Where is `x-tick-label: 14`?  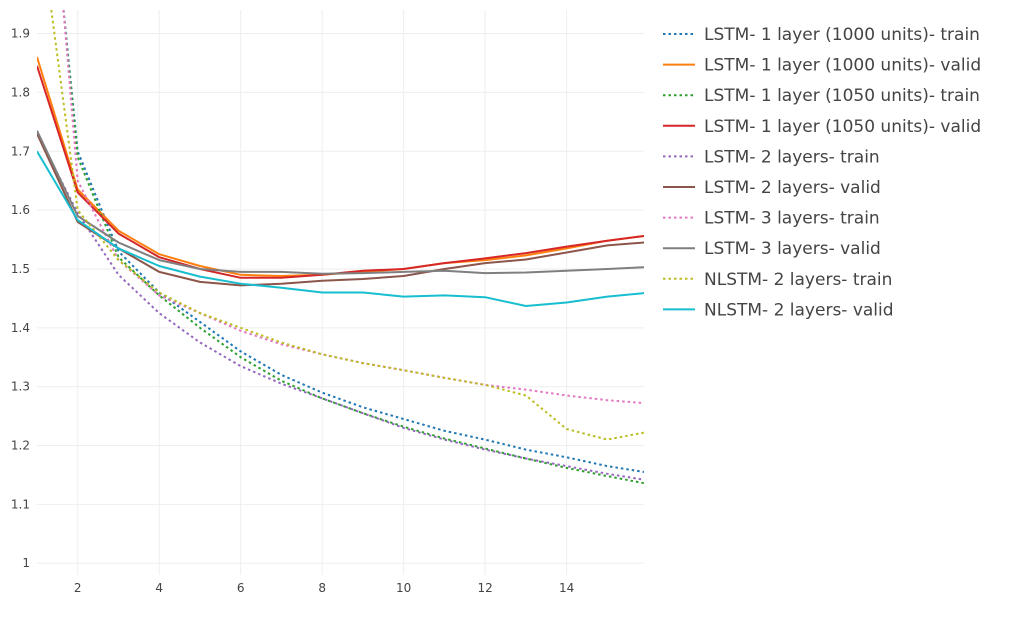
x-tick-label: 14 is located at coordinates (566, 588).